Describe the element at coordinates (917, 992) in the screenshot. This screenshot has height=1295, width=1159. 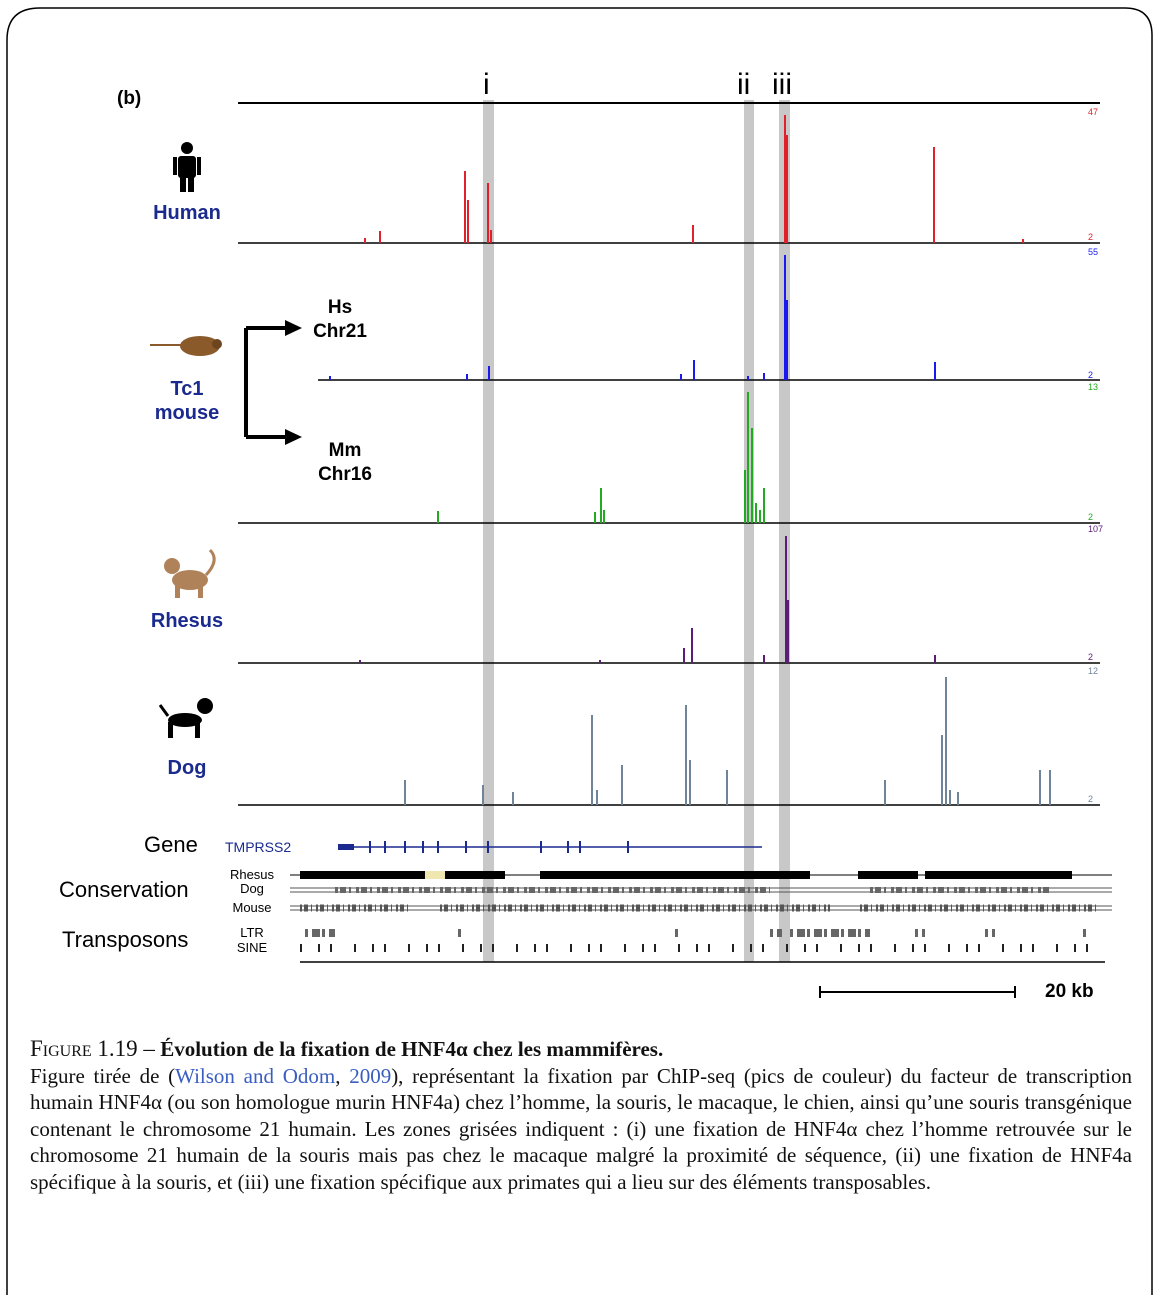
I see `scale-bar` at that location.